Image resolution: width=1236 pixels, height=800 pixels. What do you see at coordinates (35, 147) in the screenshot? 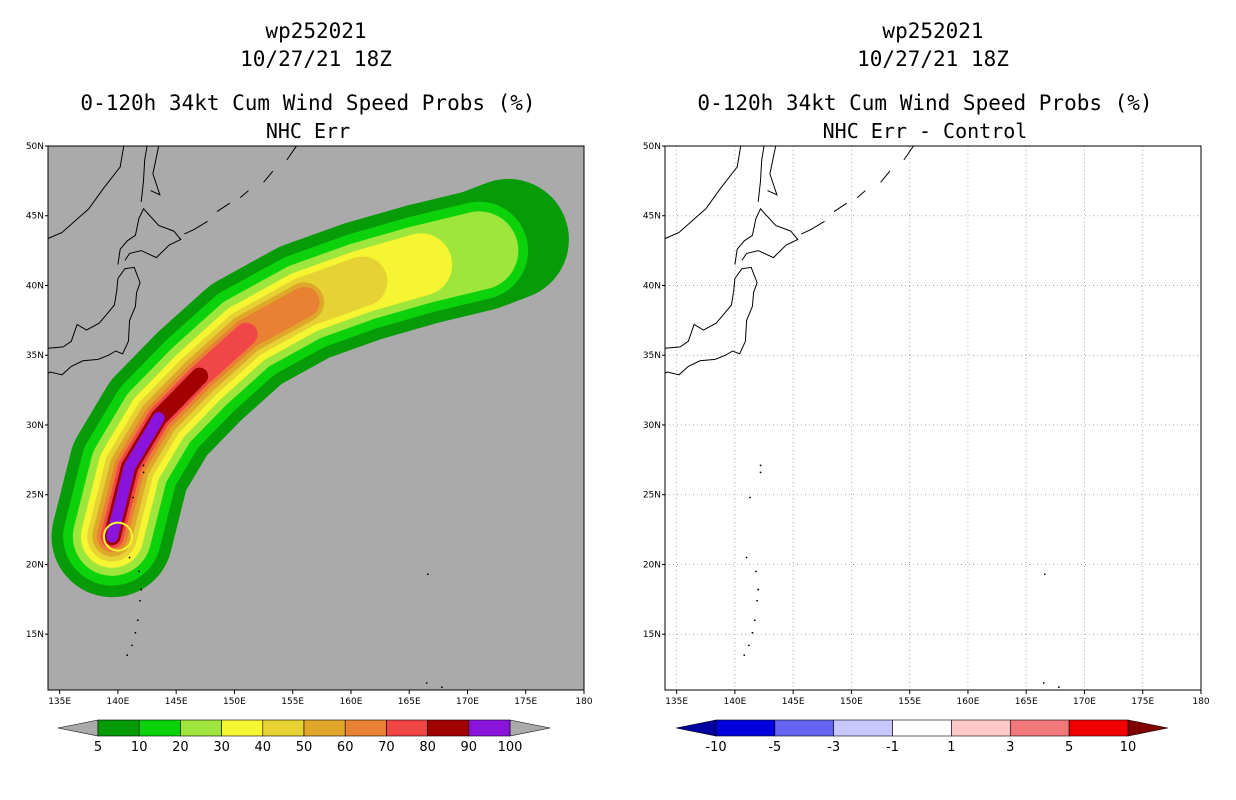
I see `left-ytick-label-0: 50N` at bounding box center [35, 147].